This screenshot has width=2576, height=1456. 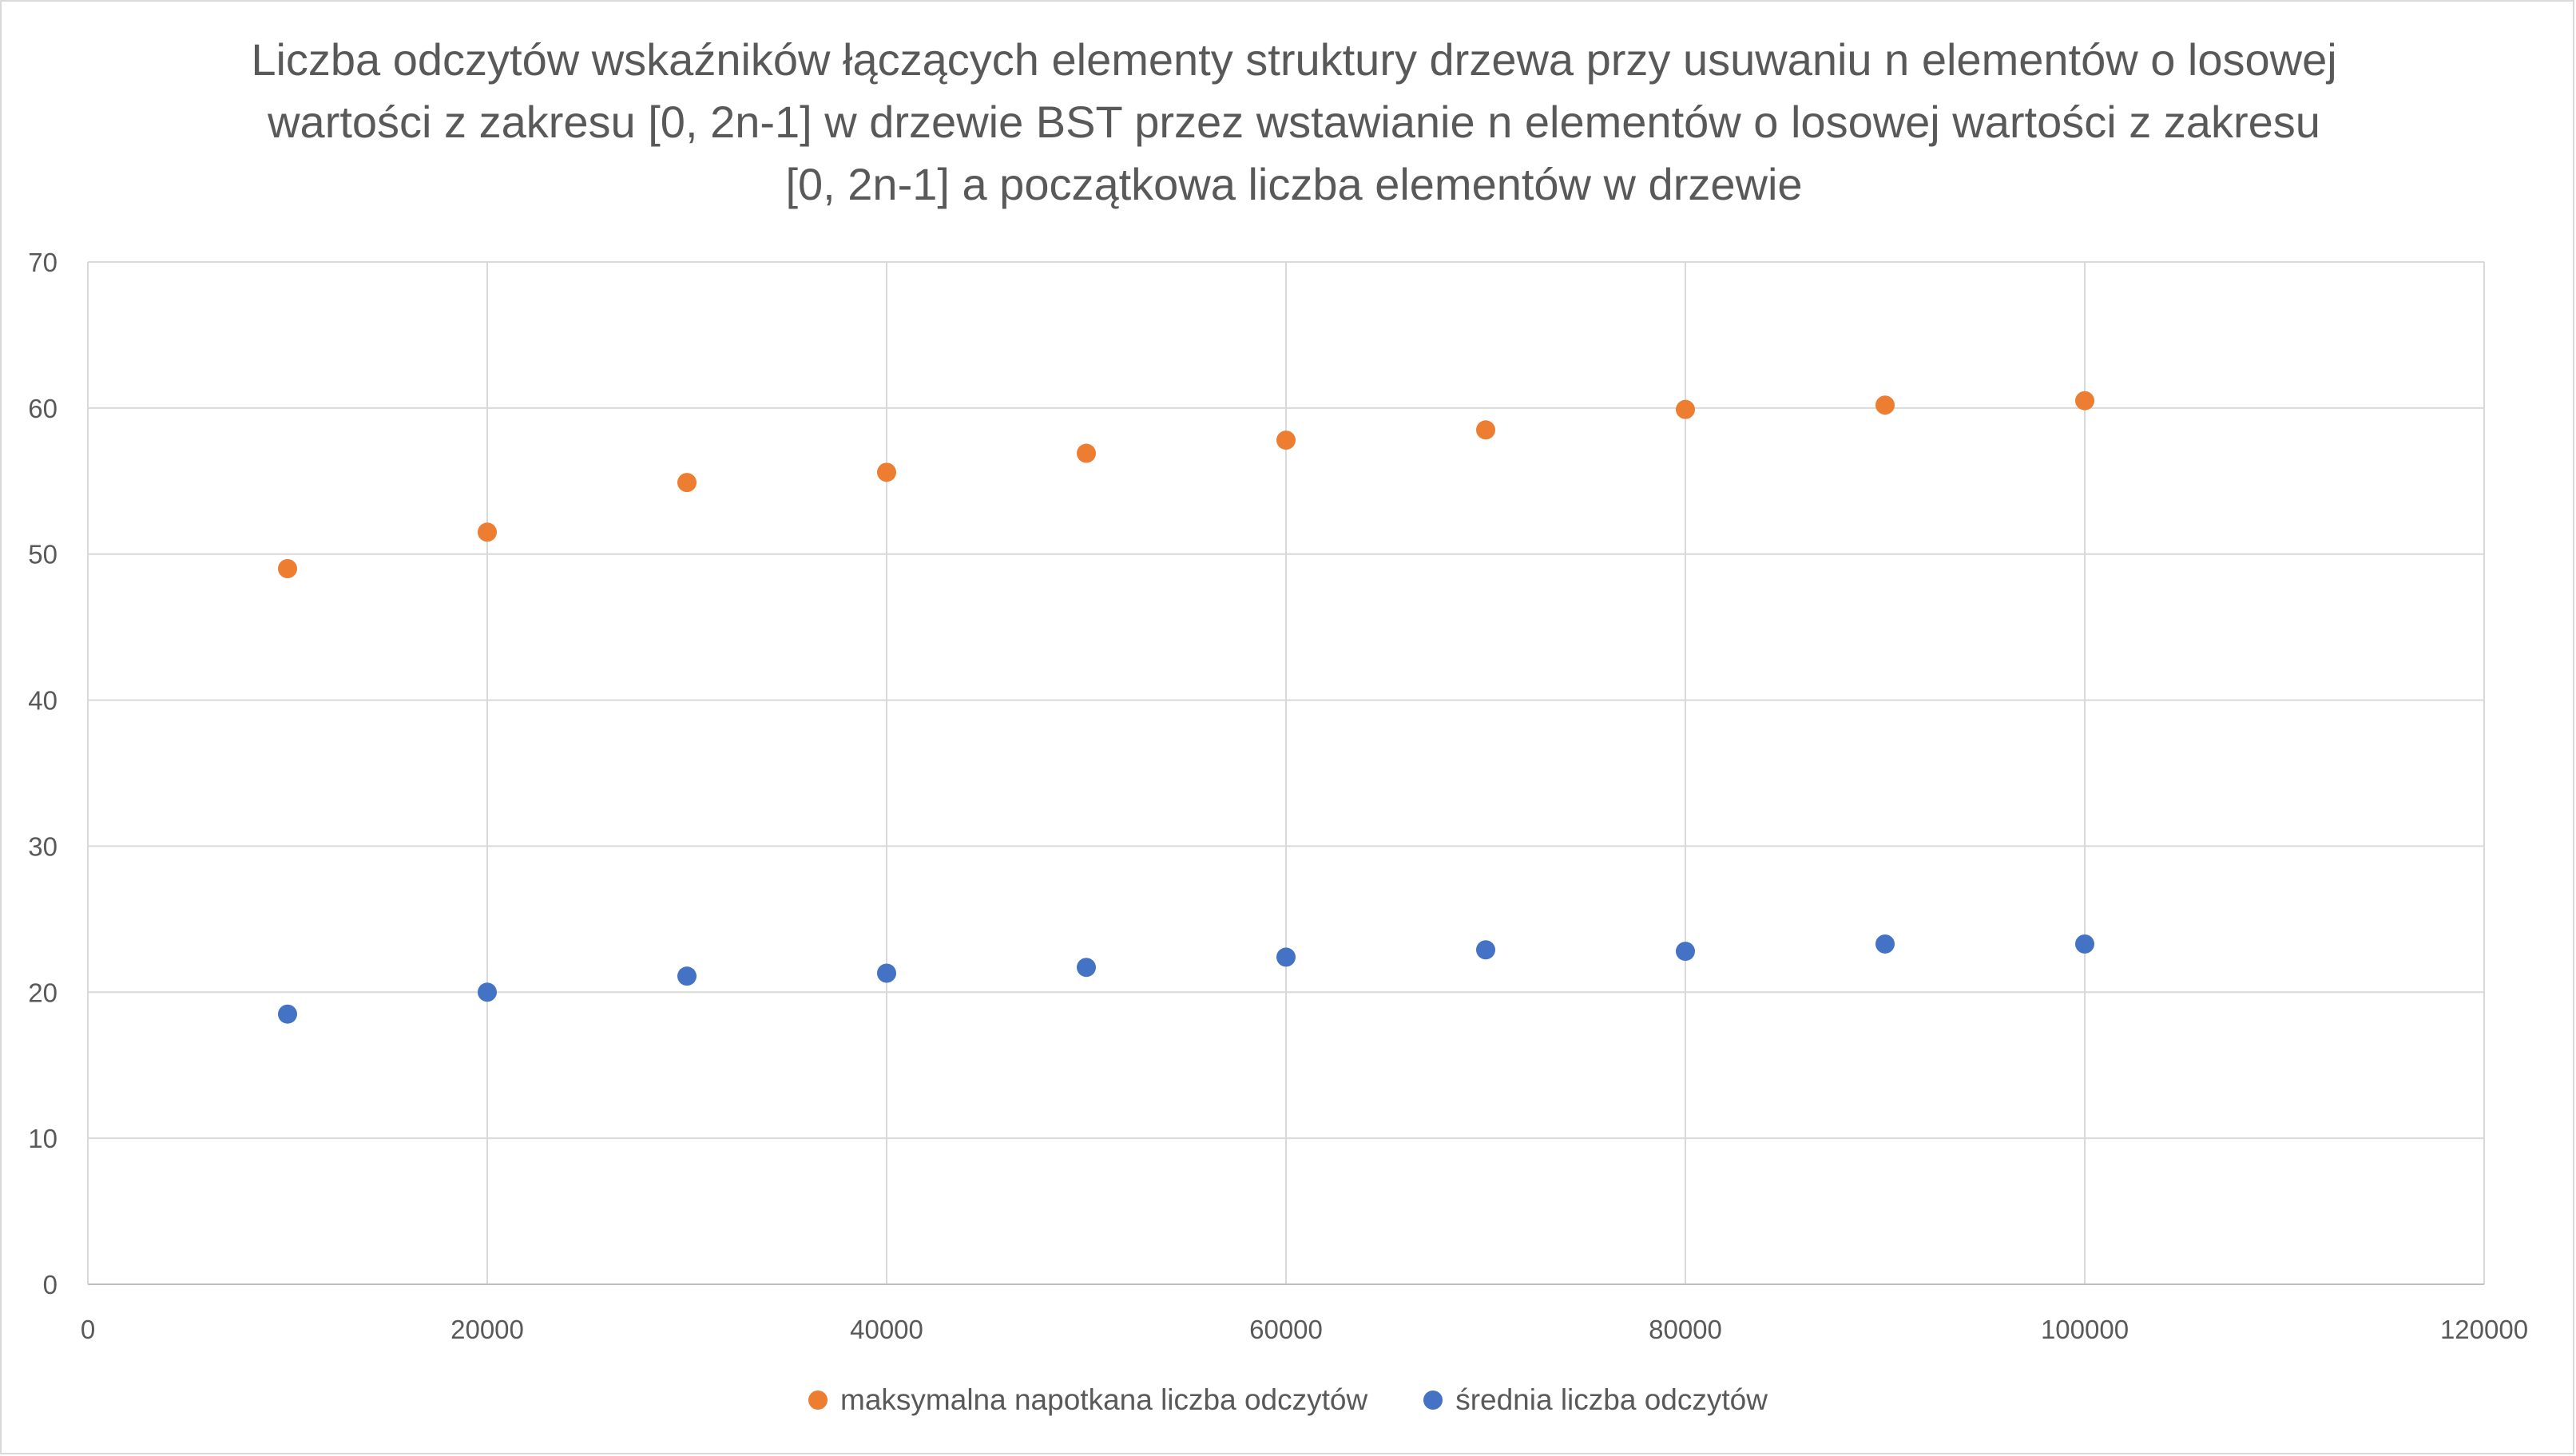 What do you see at coordinates (487, 1329) in the screenshot?
I see `x-tick-label-20000: 20000` at bounding box center [487, 1329].